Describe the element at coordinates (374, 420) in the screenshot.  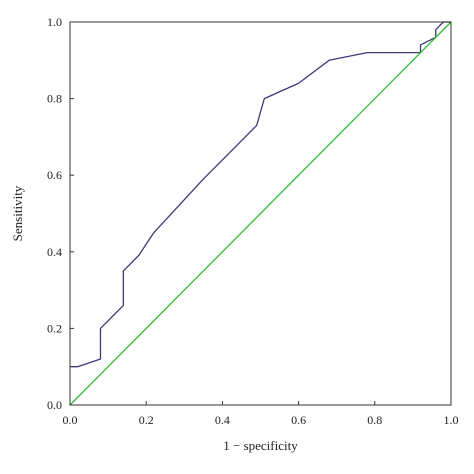
I see `x-tick-label: 0.8` at that location.